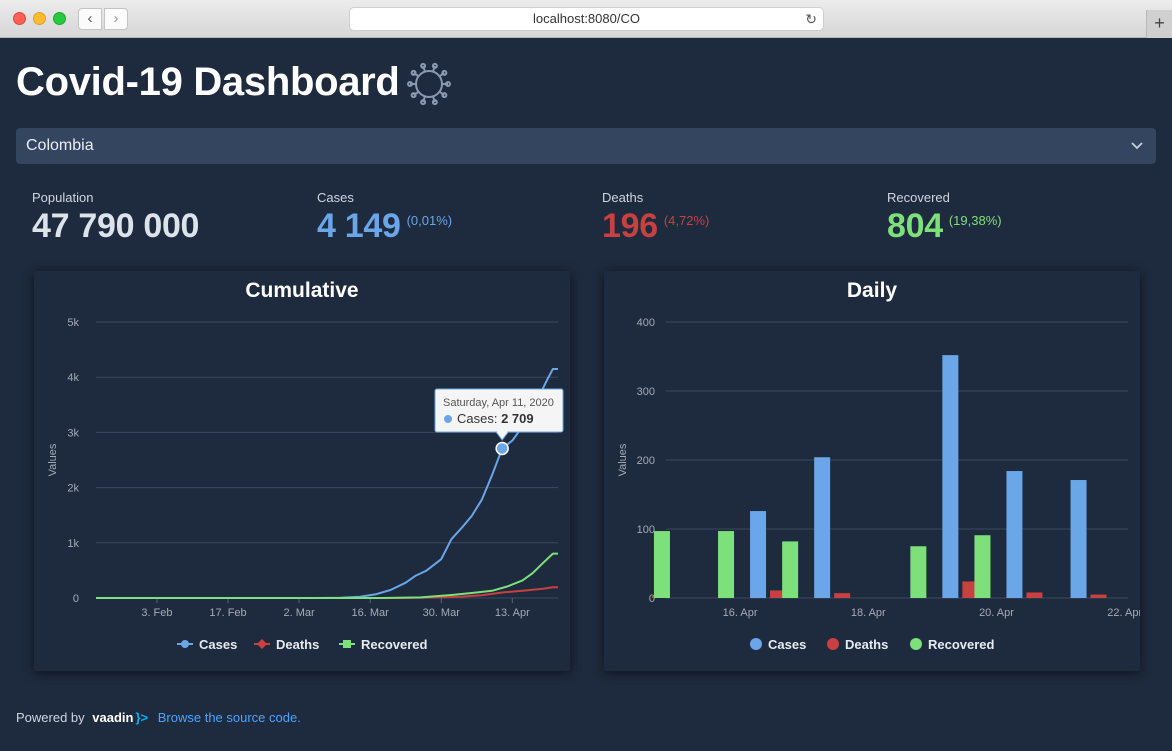 The height and width of the screenshot is (751, 1172). Describe the element at coordinates (73, 489) in the screenshot. I see `y-tick-label: 2k` at that location.